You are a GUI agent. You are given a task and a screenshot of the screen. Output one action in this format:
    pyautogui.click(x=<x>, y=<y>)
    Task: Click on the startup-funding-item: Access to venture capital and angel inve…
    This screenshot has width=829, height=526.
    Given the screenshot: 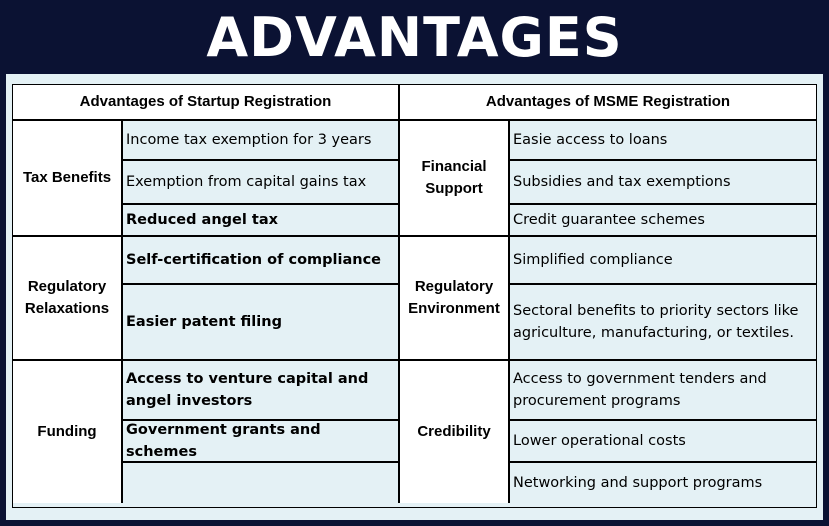 What is the action you would take?
    pyautogui.click(x=261, y=391)
    